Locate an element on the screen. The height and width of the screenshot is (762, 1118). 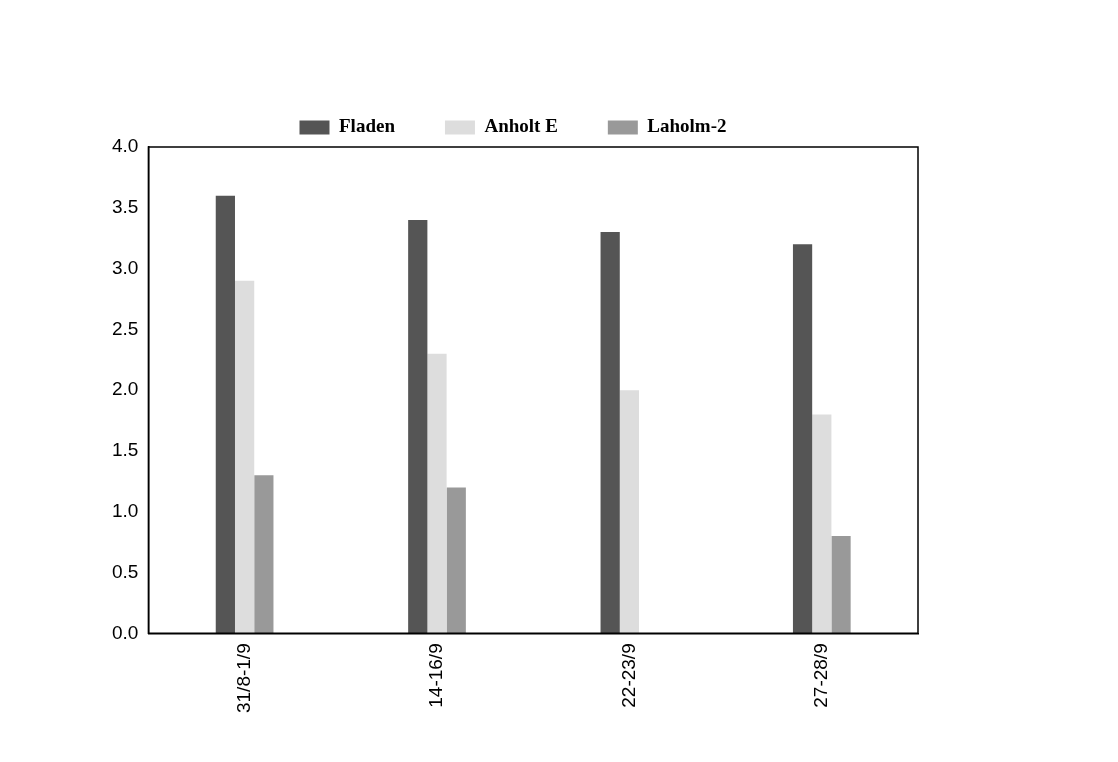
y-tick-label: 2.5 is located at coordinates (125, 328).